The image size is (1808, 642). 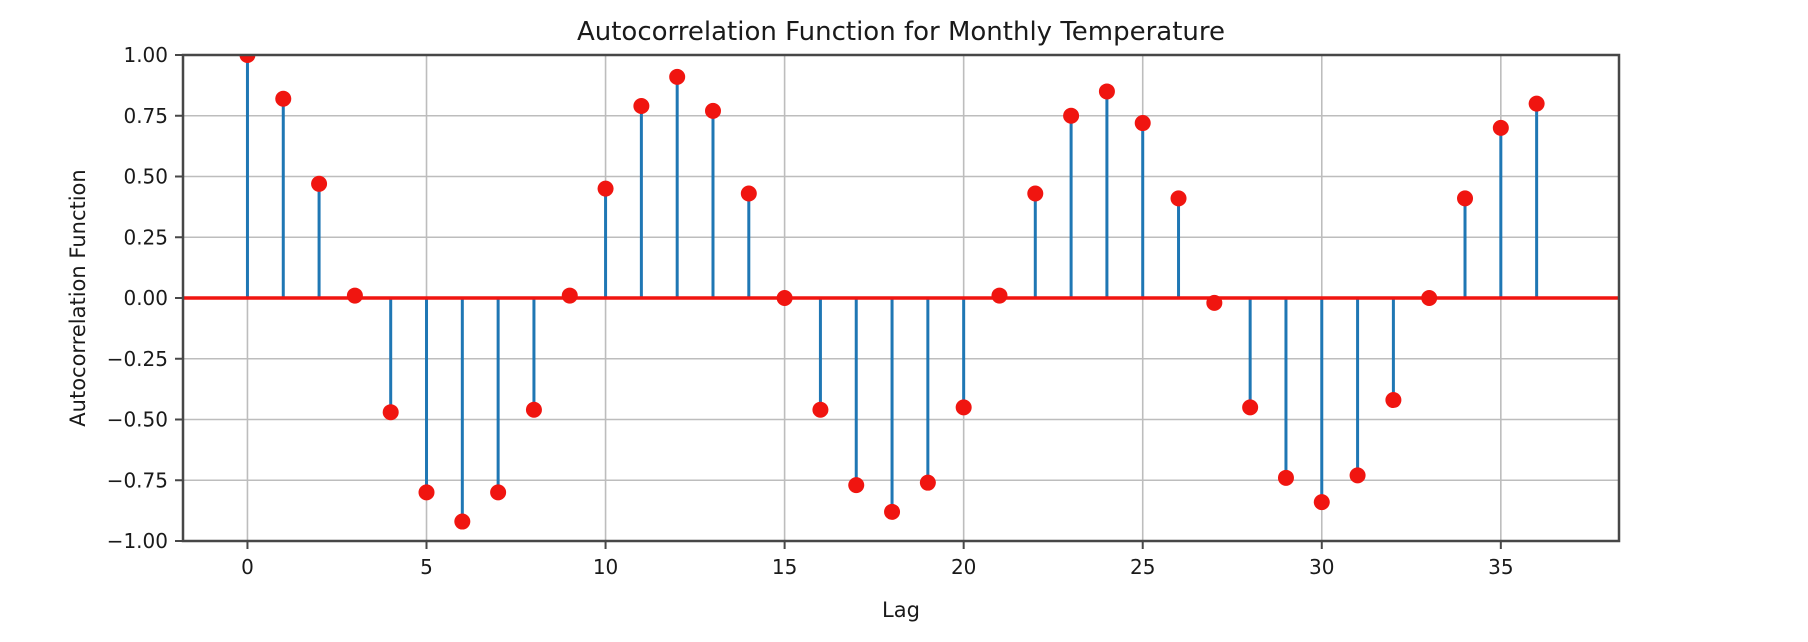 I want to click on x-tick-label: 5, so click(x=426, y=567).